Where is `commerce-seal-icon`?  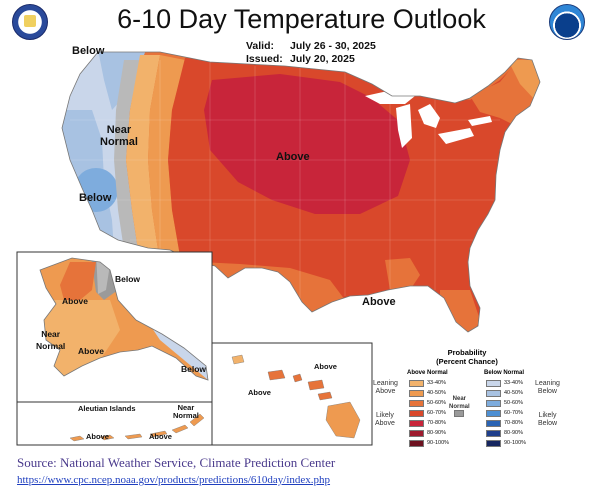 commerce-seal-icon is located at coordinates (30, 22).